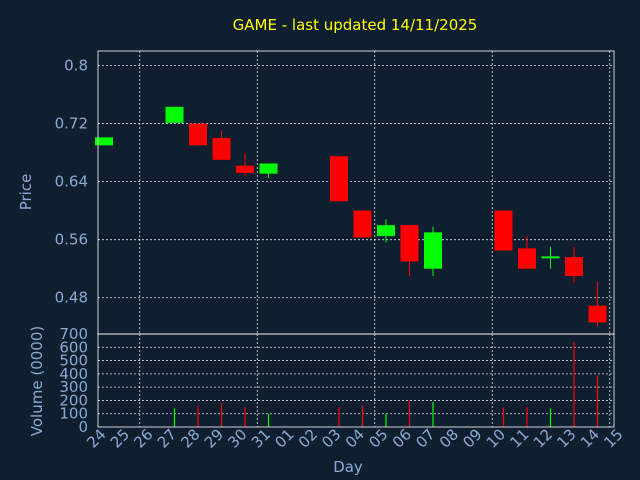 This screenshot has width=640, height=480. What do you see at coordinates (214, 438) in the screenshot?
I see `x-tick-label: 29` at bounding box center [214, 438].